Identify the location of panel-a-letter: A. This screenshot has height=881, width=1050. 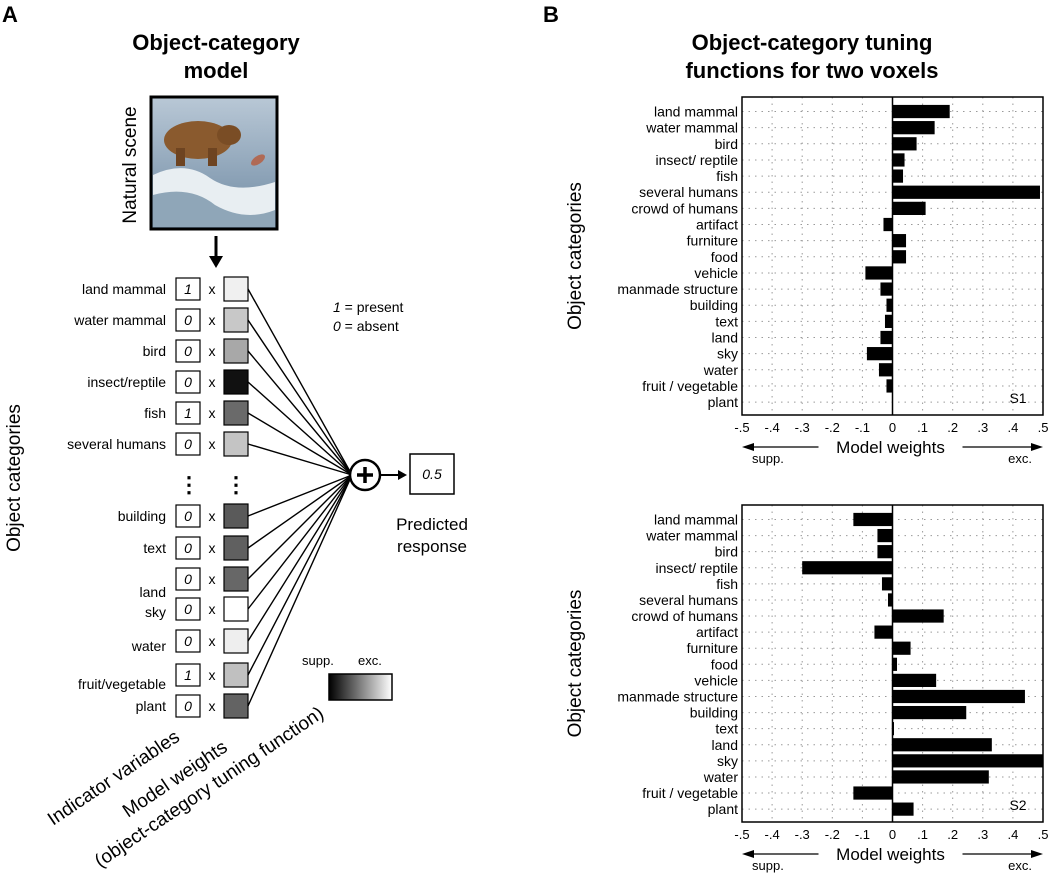
(10, 14).